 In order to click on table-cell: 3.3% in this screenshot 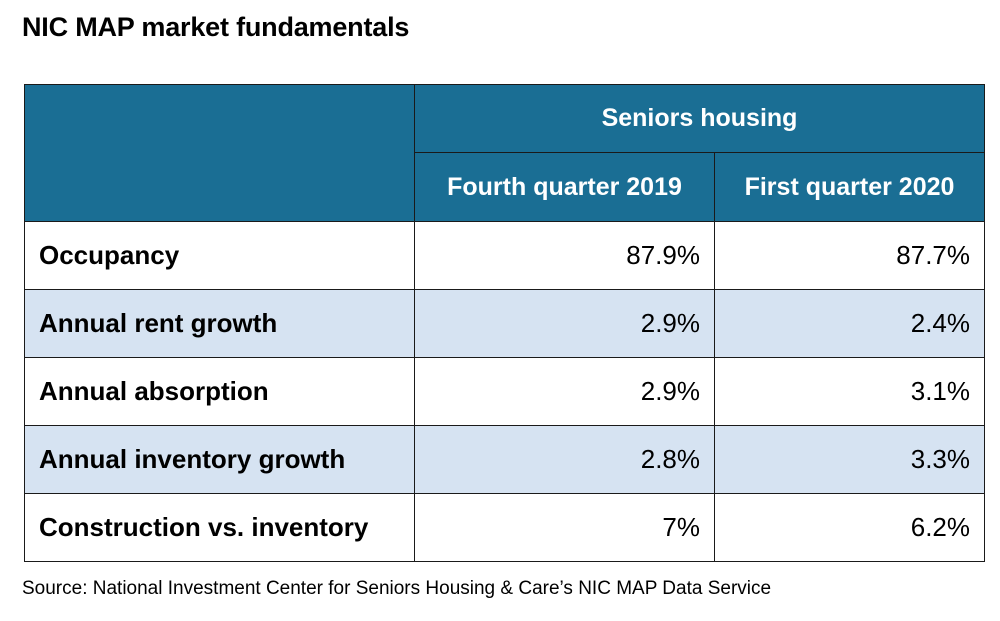, I will do `click(849, 459)`.